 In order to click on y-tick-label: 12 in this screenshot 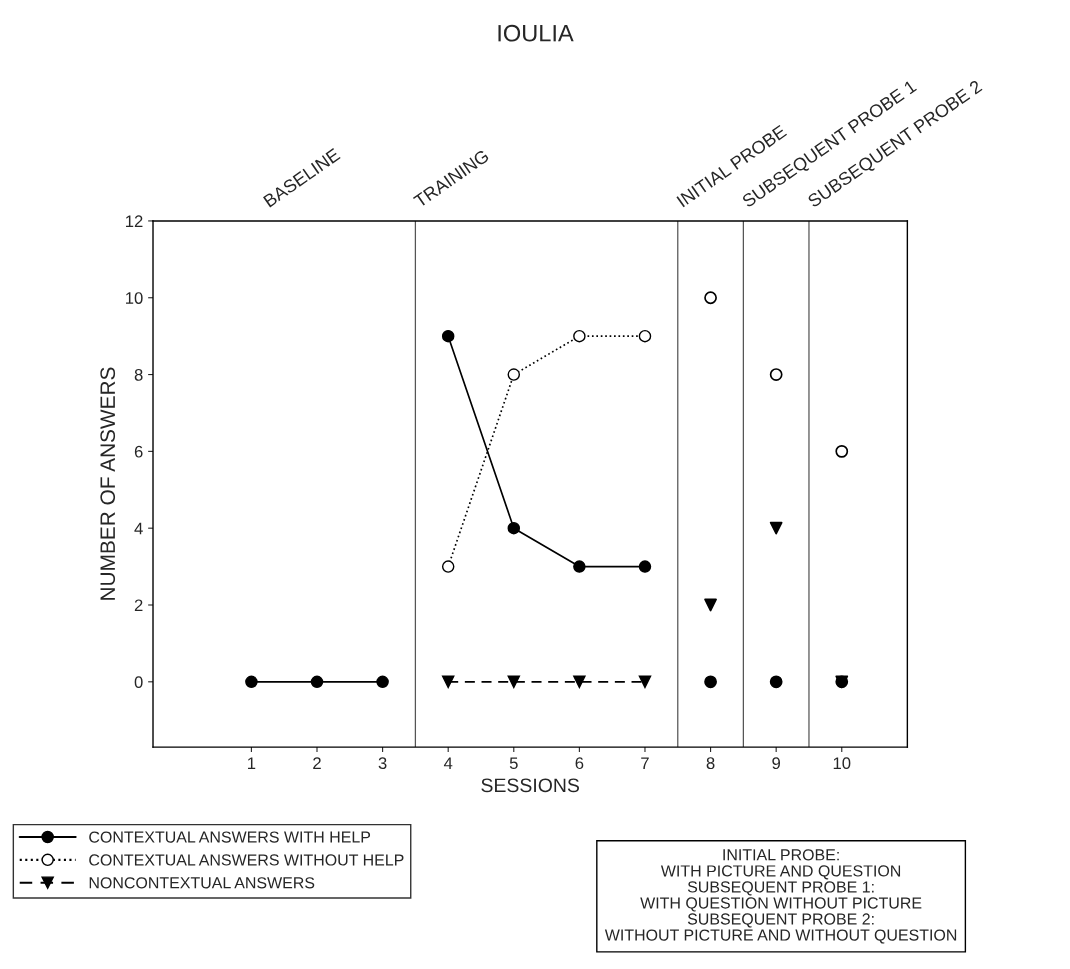, I will do `click(134, 221)`.